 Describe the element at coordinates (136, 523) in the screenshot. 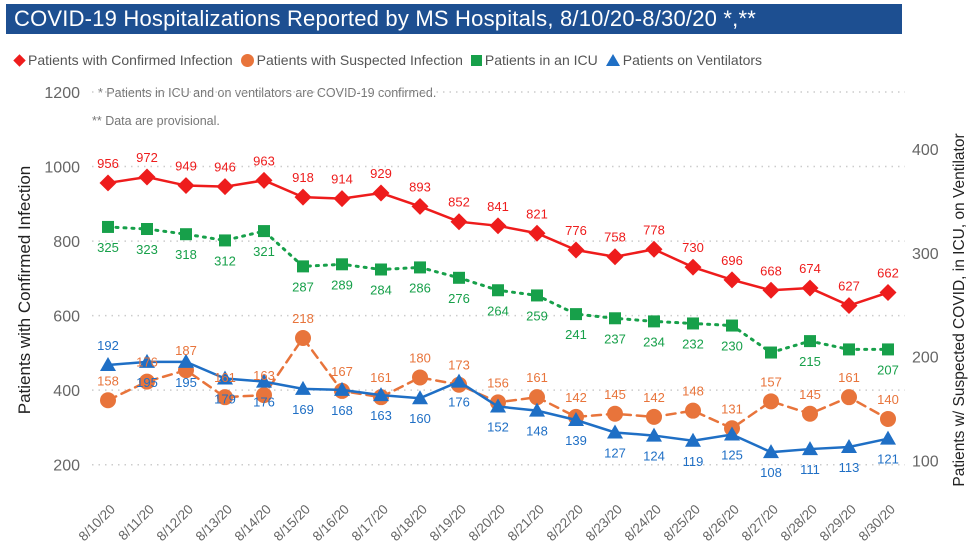

I see `x-tick-label: 8/11/20` at that location.